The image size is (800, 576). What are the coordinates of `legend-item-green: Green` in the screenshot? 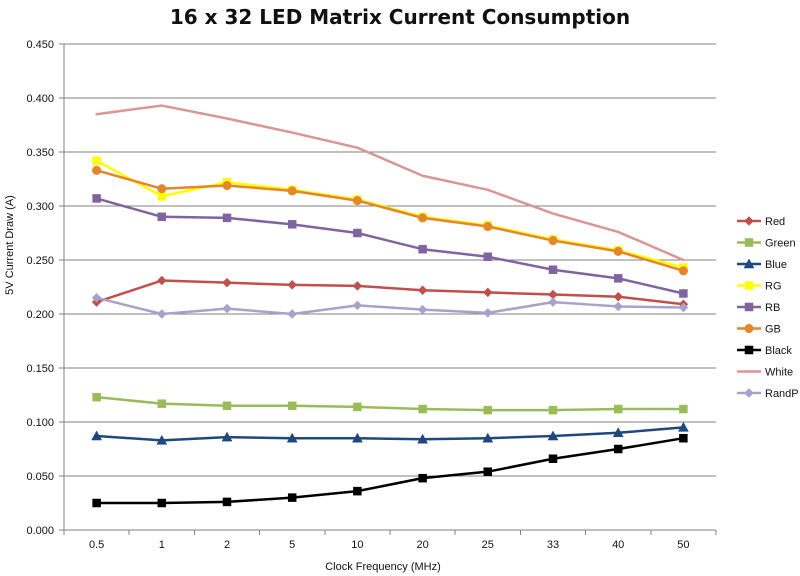 It's located at (766, 244).